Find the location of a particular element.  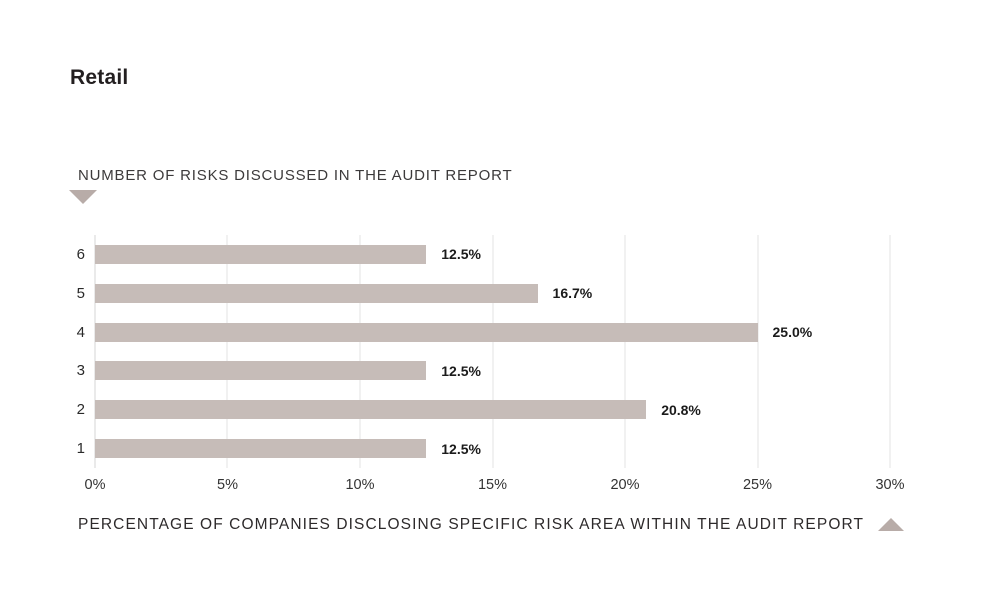

bar-value-label: 16.7% is located at coordinates (572, 293).